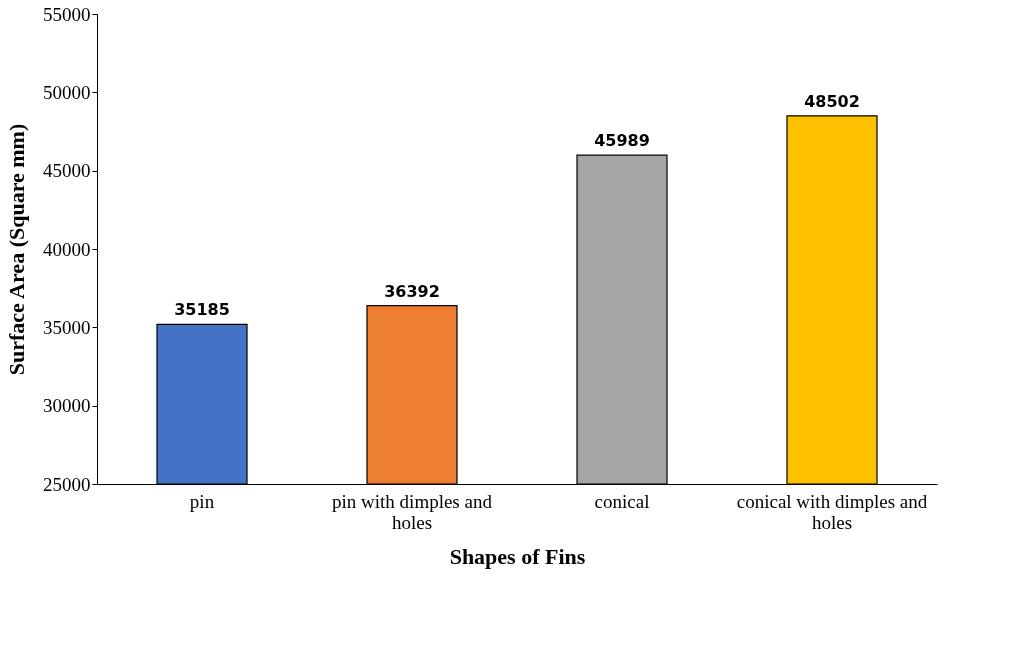 This screenshot has width=1032, height=646. I want to click on data-label: 45989, so click(622, 141).